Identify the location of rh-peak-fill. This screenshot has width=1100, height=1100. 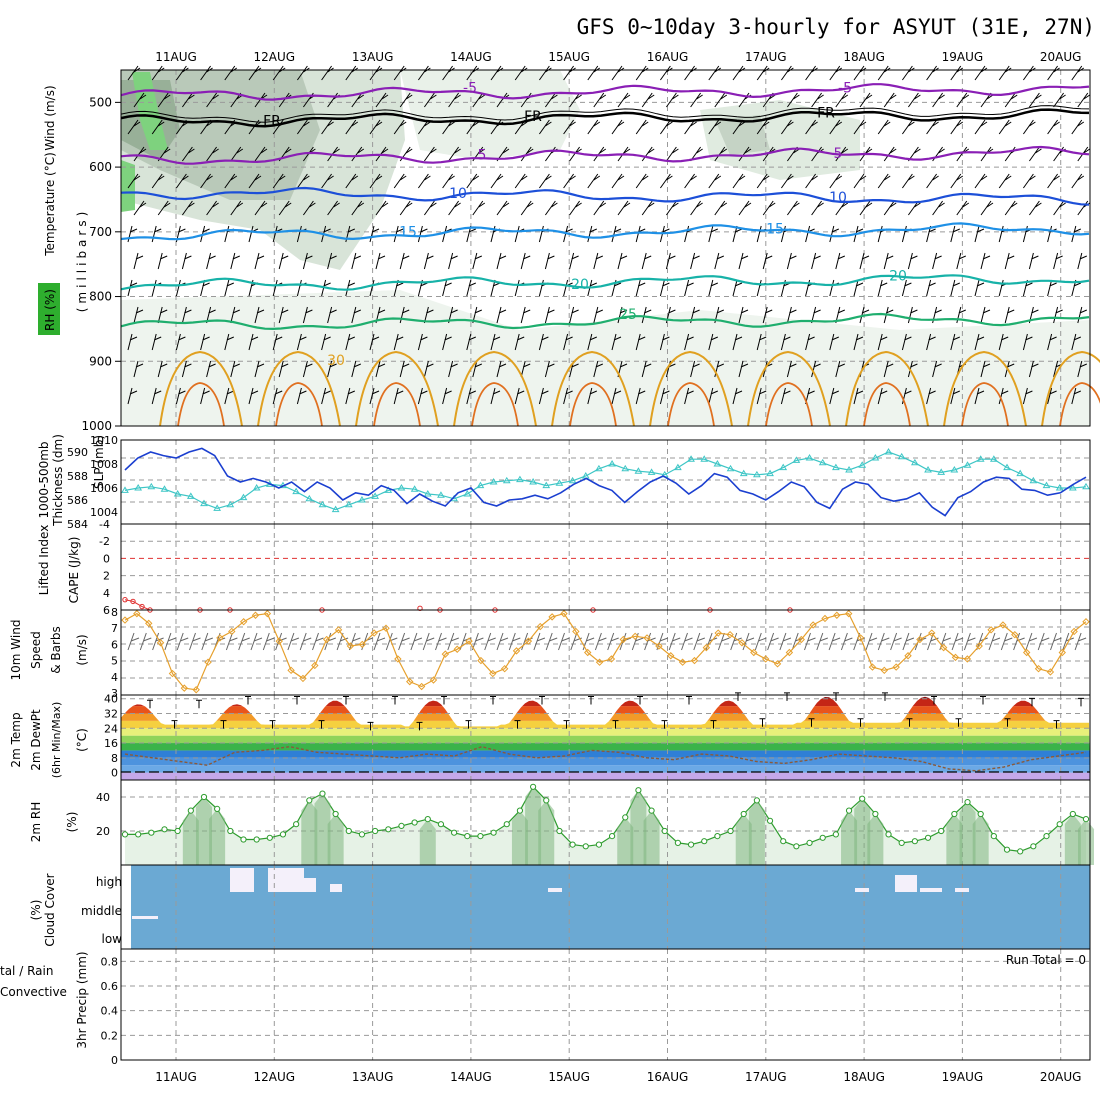
(427, 842).